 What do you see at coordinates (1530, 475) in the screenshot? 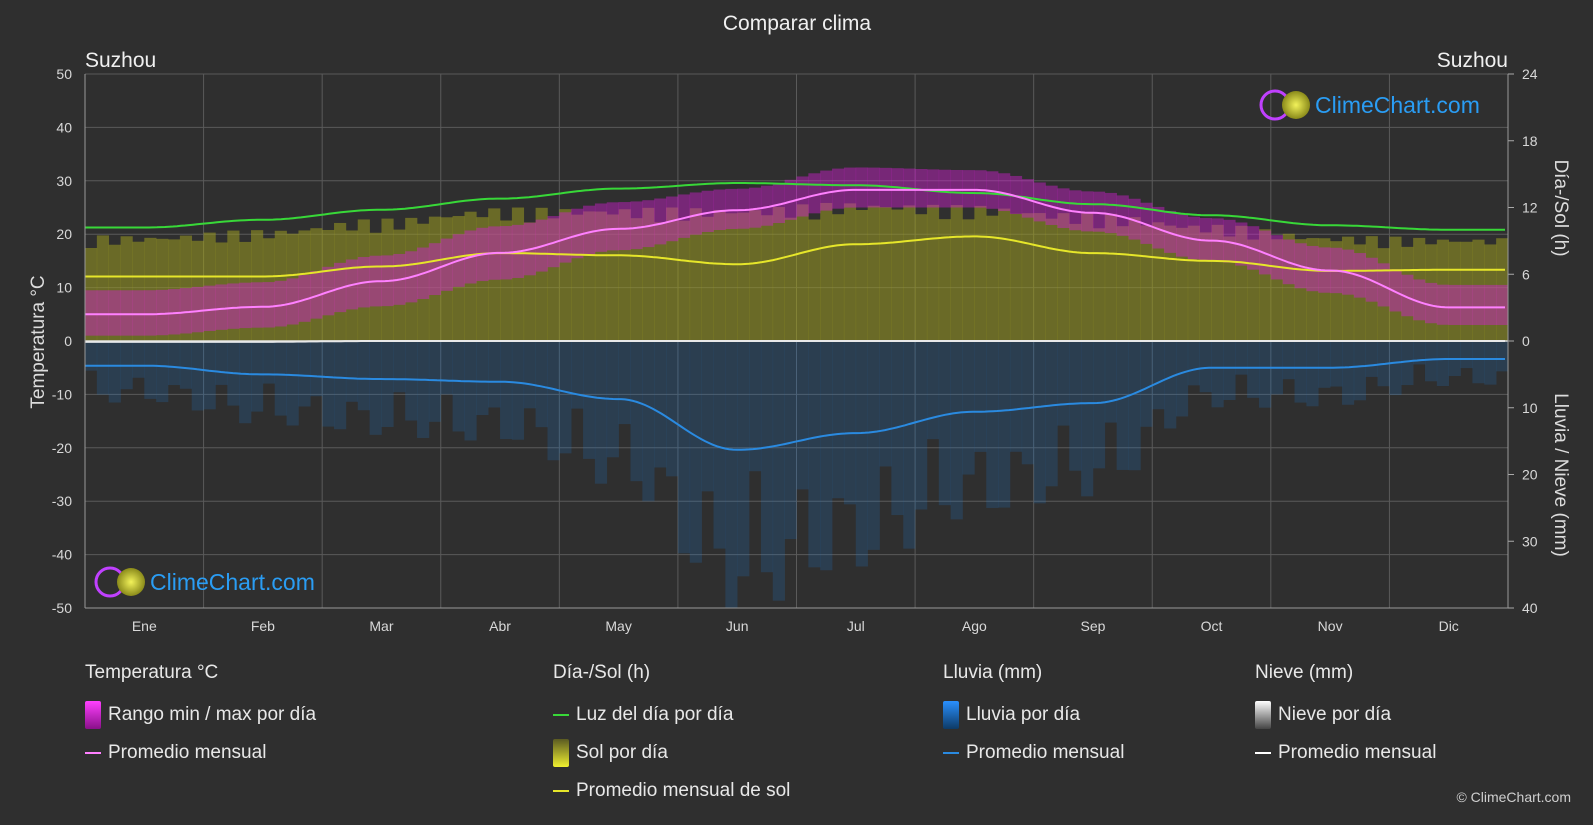
I see `y-tick-right-bottom: 20` at bounding box center [1530, 475].